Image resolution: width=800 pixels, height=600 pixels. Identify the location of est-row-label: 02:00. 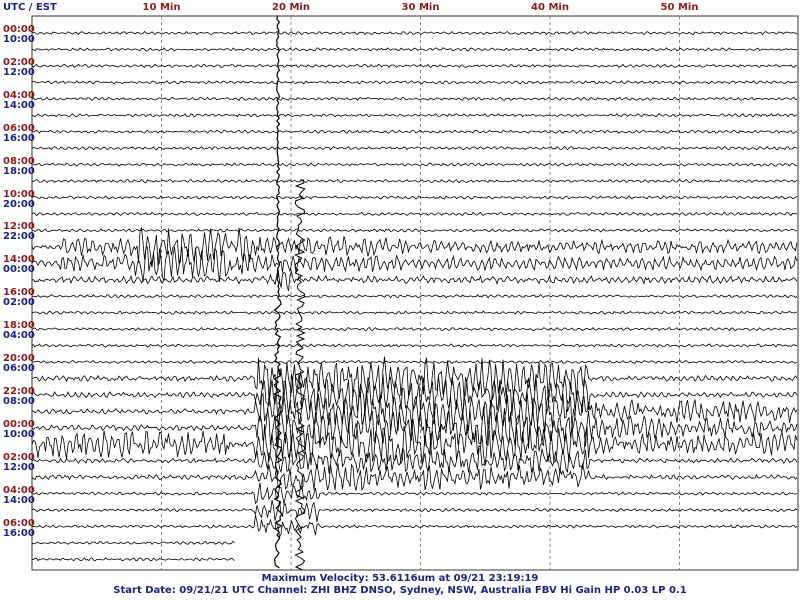
(19, 303).